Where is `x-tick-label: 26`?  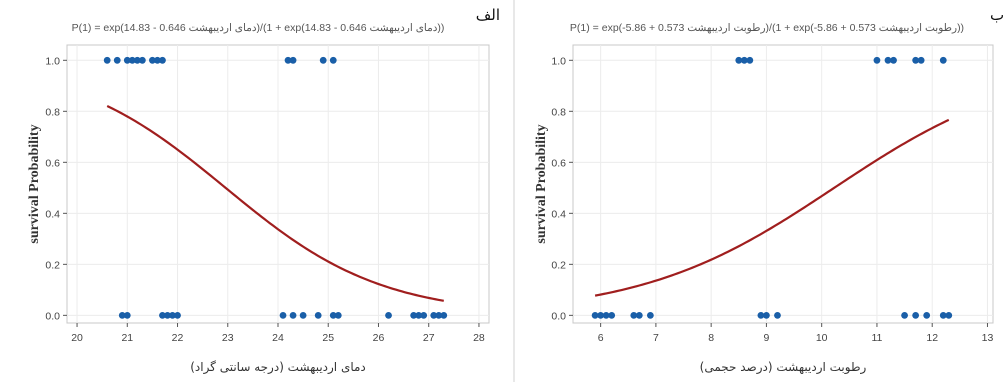 x-tick-label: 26 is located at coordinates (379, 338).